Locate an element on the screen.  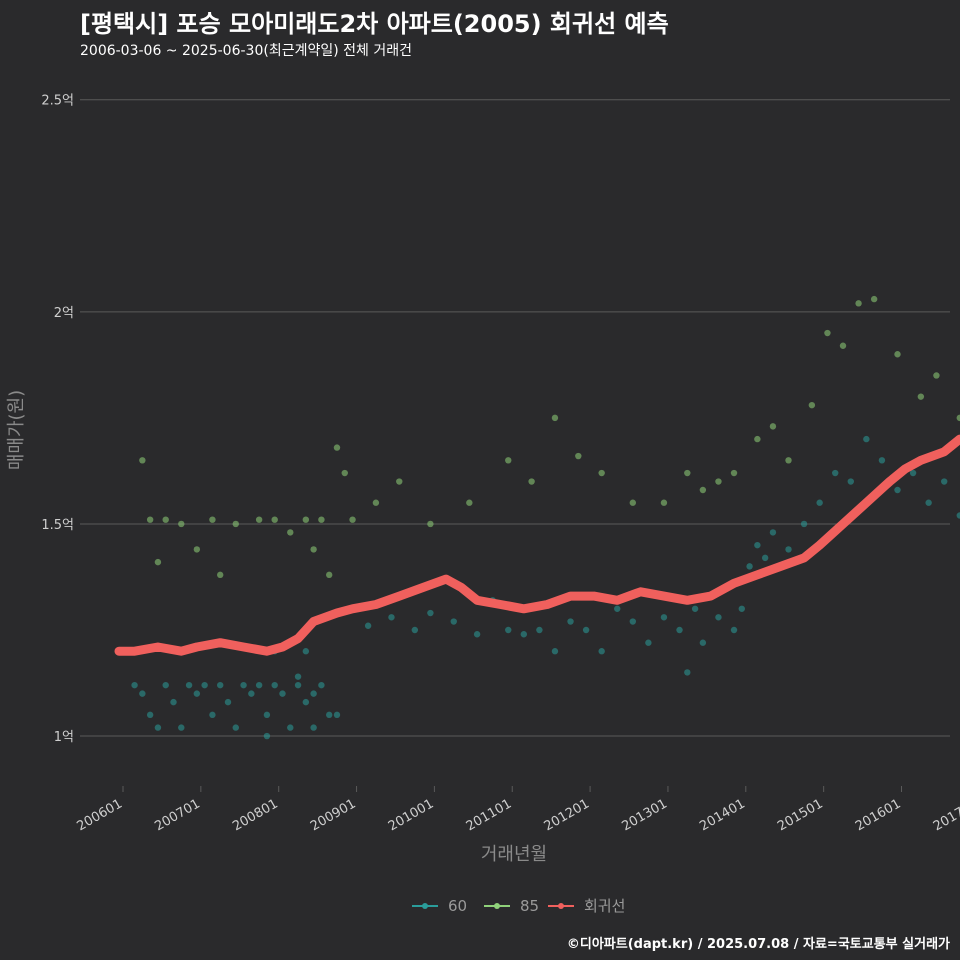
chart-title: [평택시] 포승 모아미래도2차 아파트(2005) 회귀선 예측 is located at coordinates (374, 24).